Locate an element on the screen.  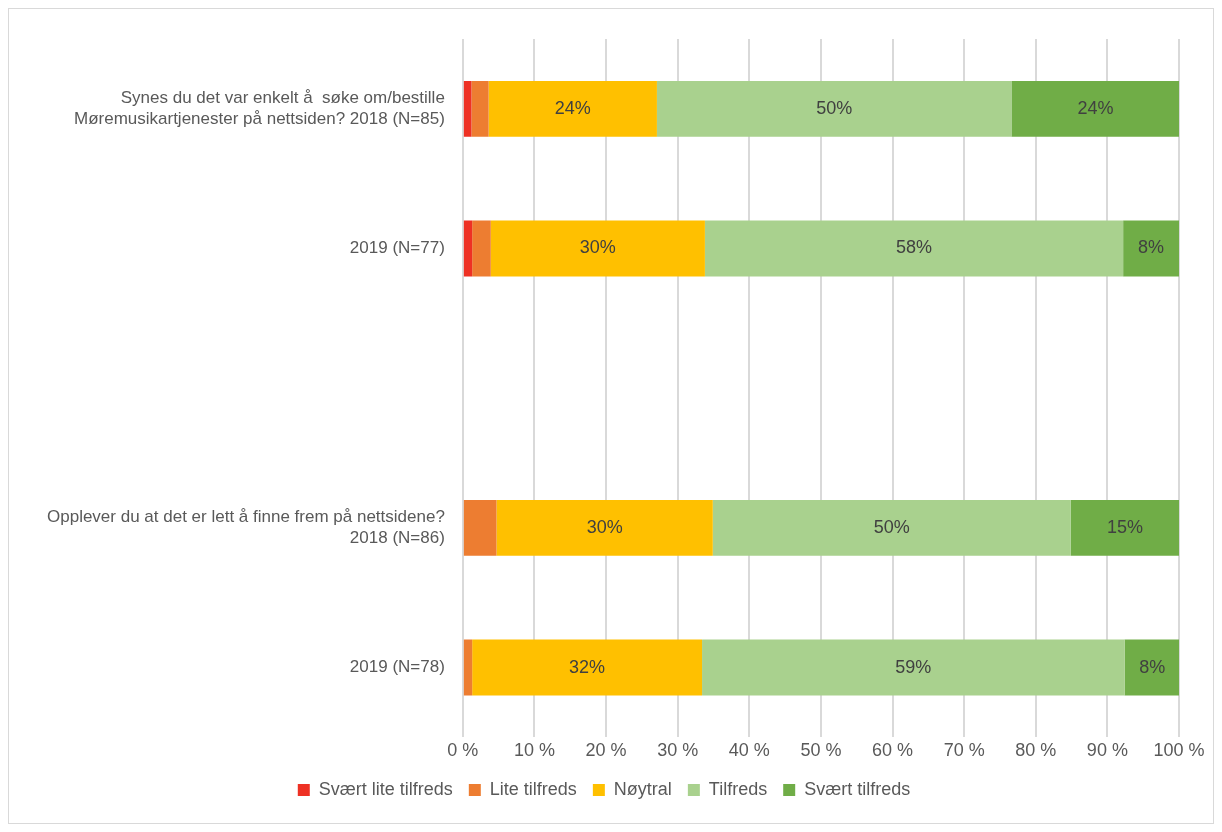
x-tick-label: 80 % is located at coordinates (1036, 750).